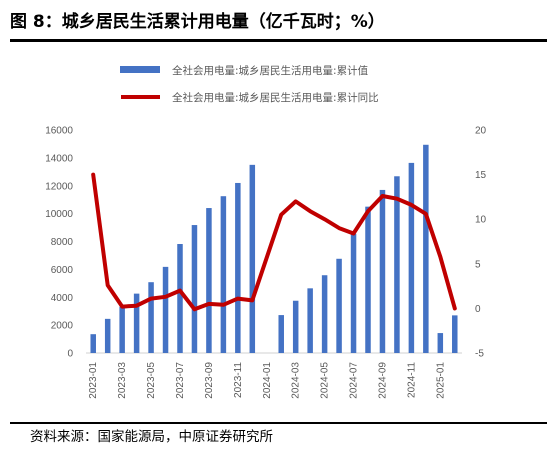 Image resolution: width=552 pixels, height=451 pixels. Describe the element at coordinates (270, 70) in the screenshot. I see `legend-bar-label: 全社会用电量:城乡居民生活用电量:累计值` at that location.